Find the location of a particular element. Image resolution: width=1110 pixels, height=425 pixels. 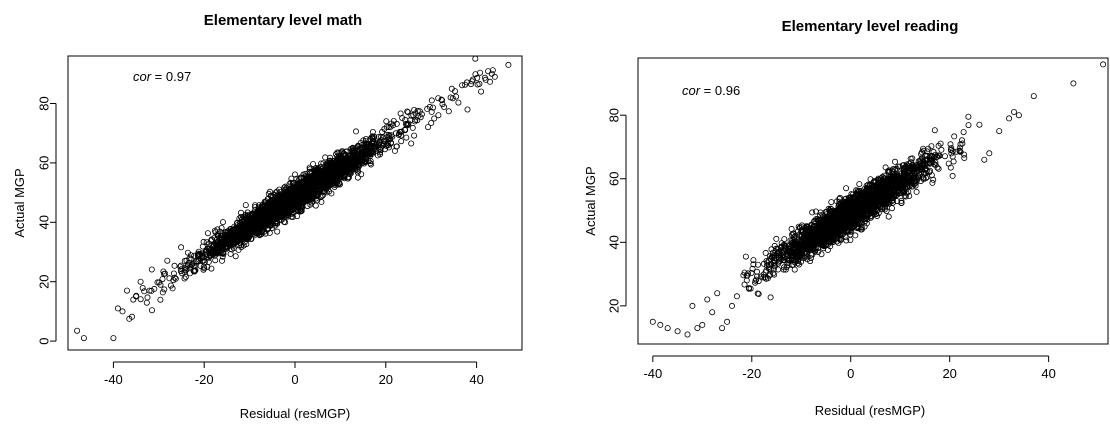

y-tick-label: 60 is located at coordinates (44, 163).